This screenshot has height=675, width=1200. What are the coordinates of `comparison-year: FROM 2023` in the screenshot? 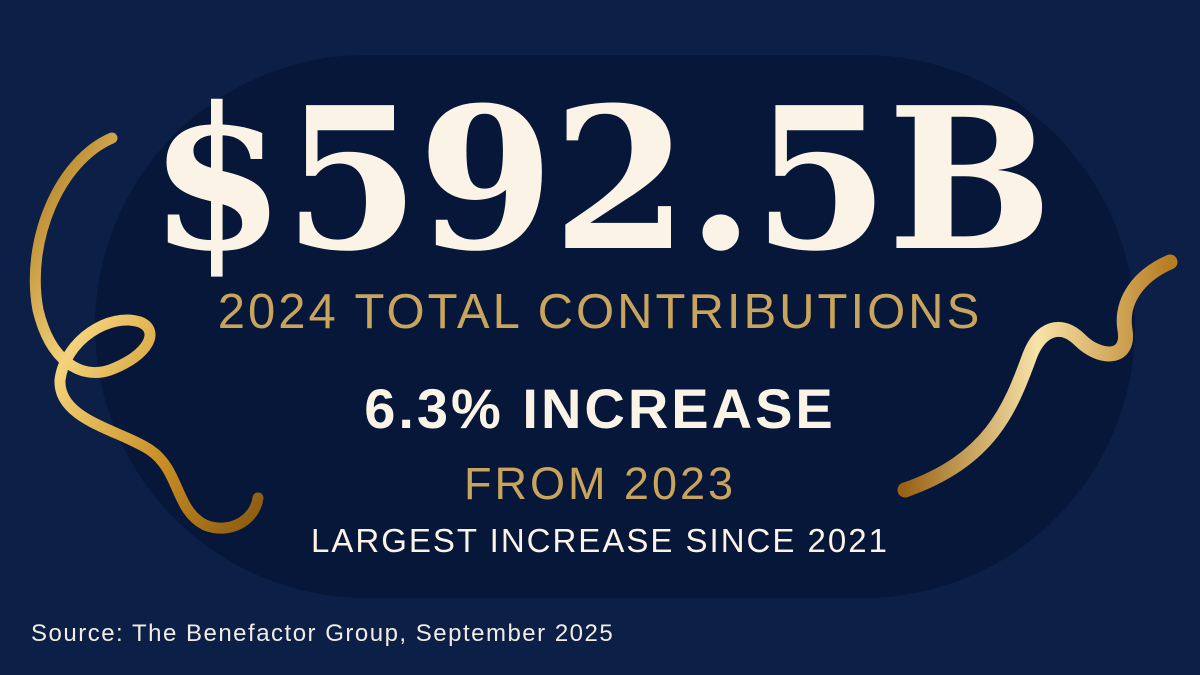 It's located at (600, 483).